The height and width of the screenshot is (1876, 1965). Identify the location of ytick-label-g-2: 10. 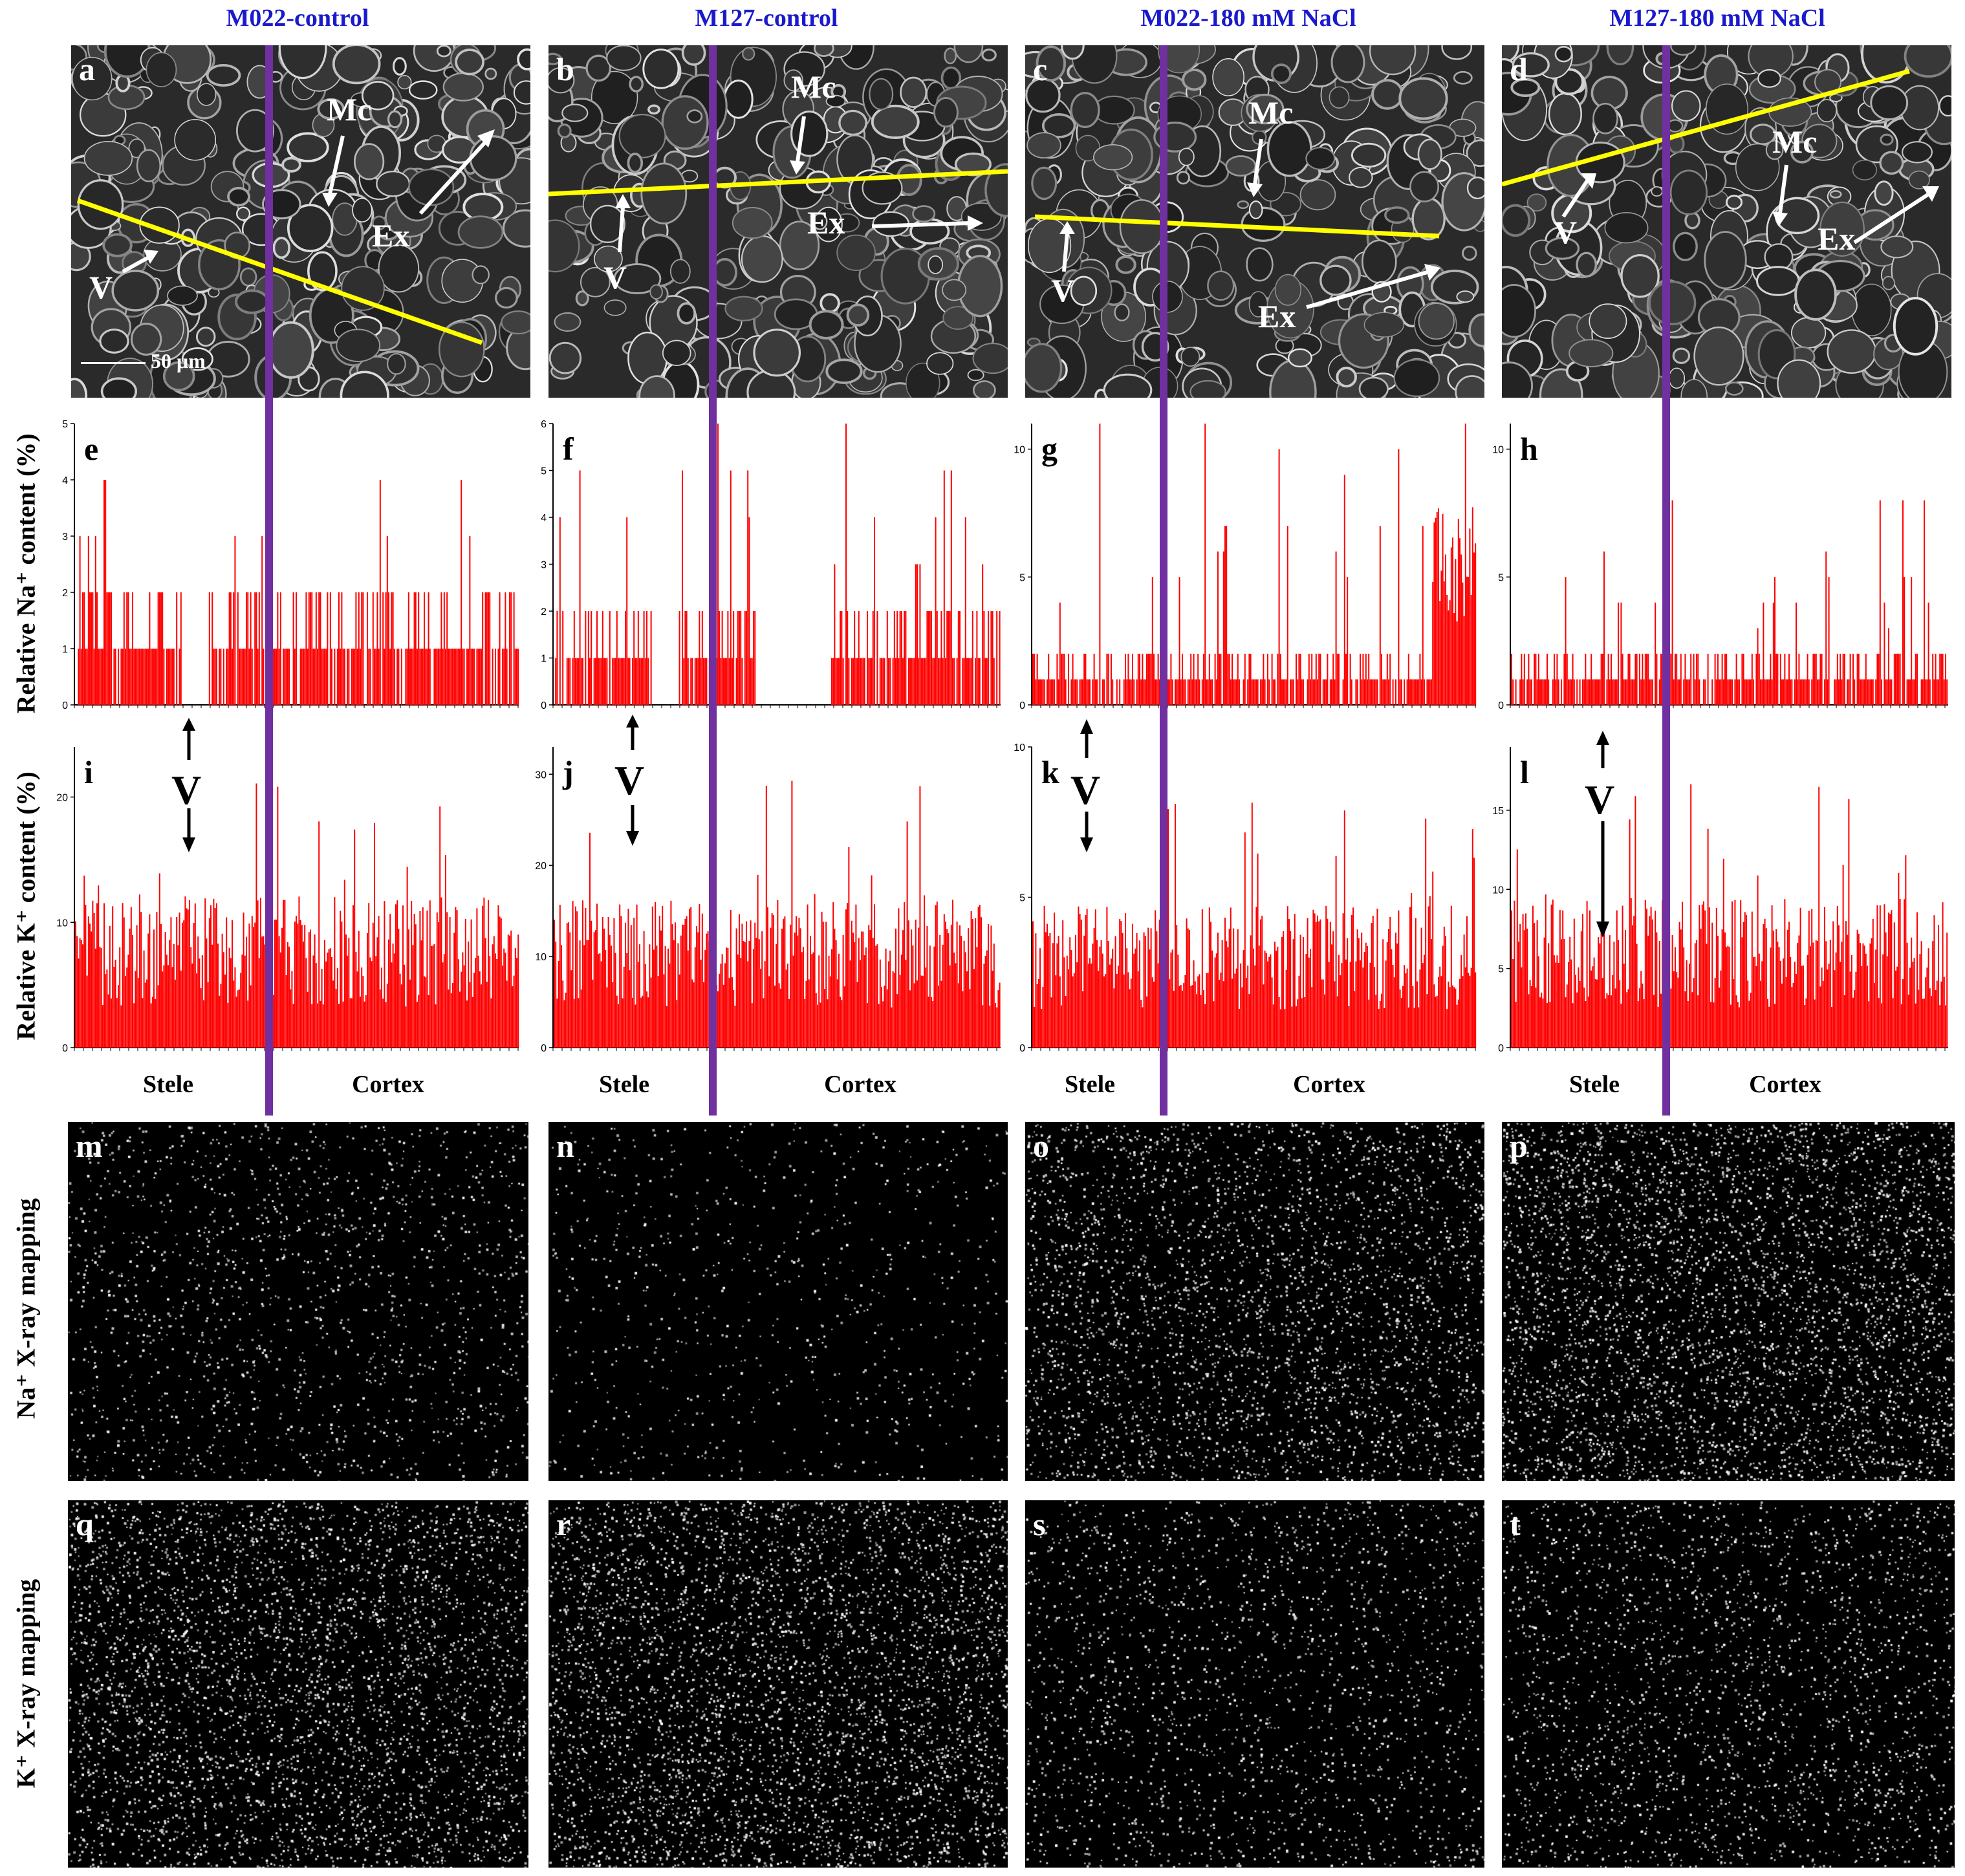
(1019, 451).